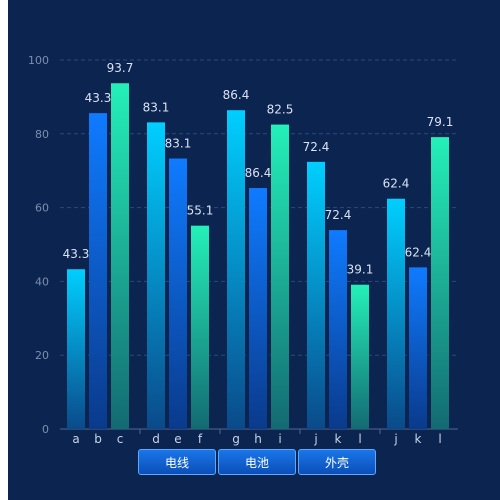 This screenshot has width=500, height=500. I want to click on y-tick-label: 20, so click(42, 355).